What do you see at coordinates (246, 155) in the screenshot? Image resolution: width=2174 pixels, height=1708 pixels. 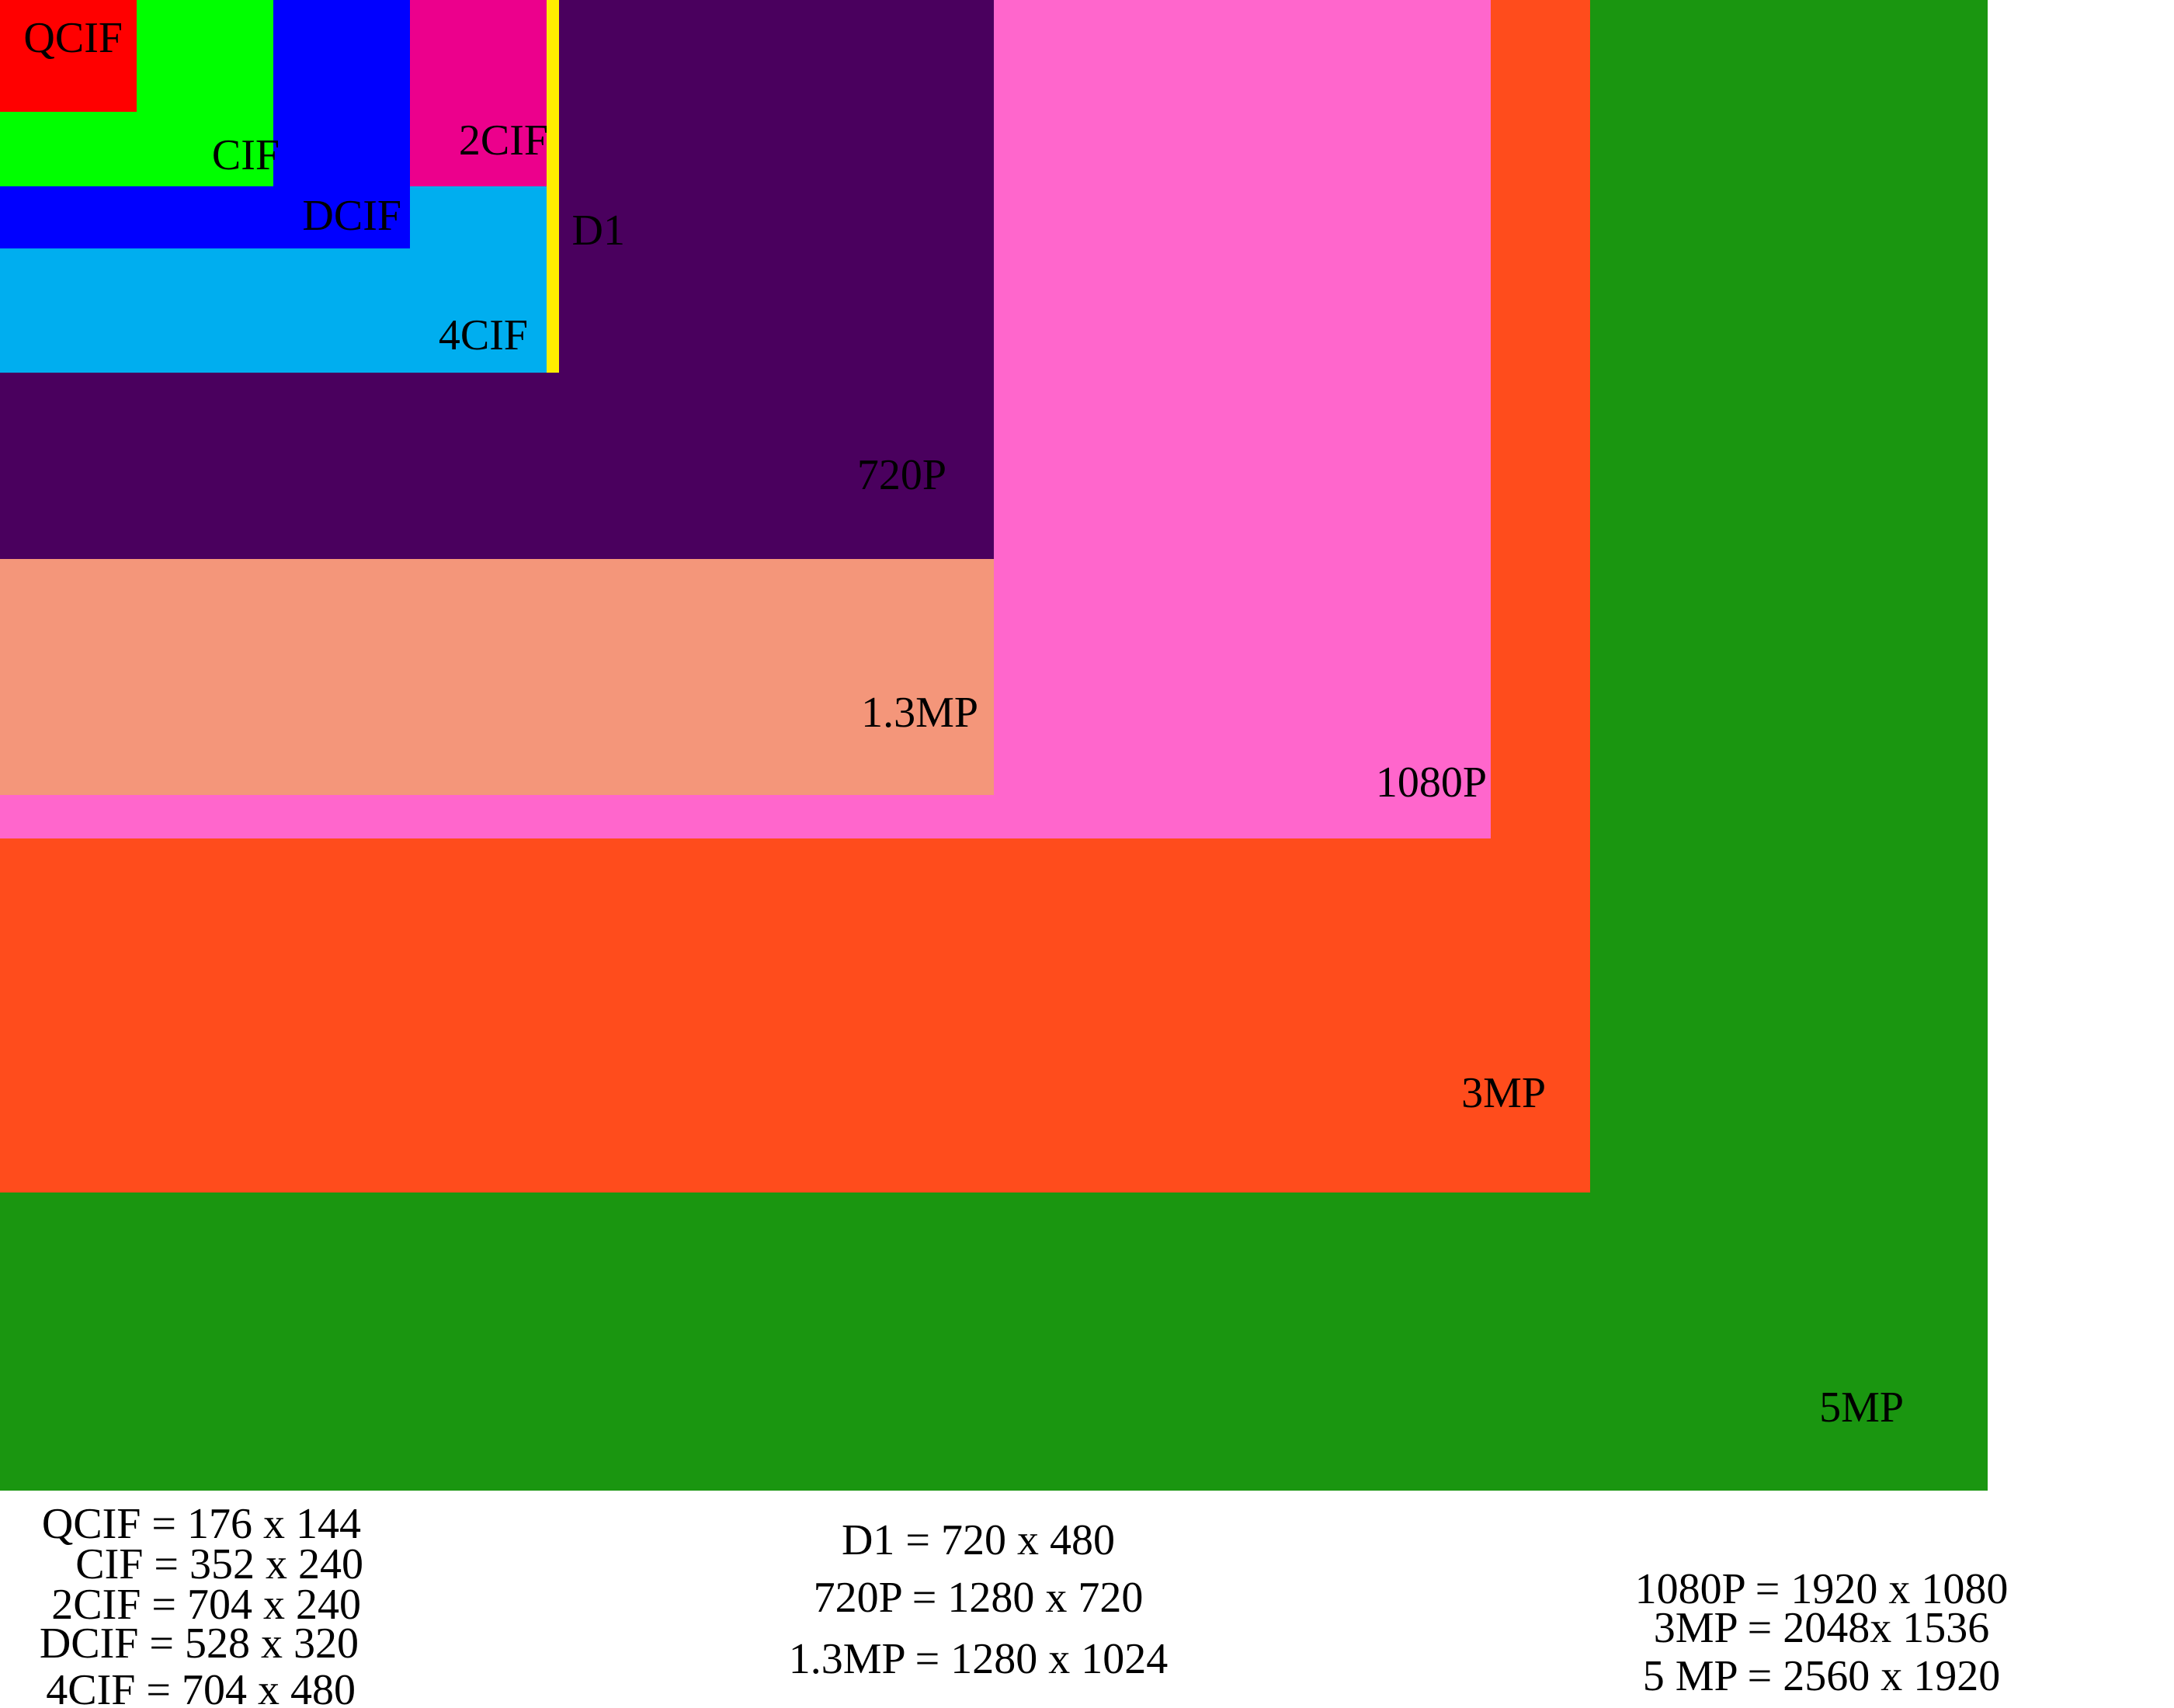 I see `resolution-label: CIF` at bounding box center [246, 155].